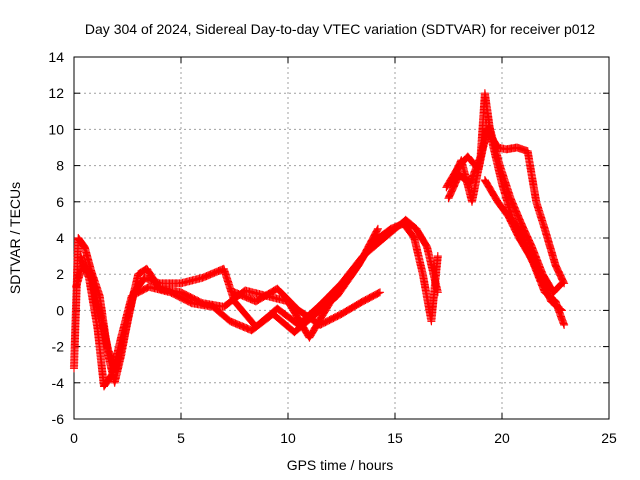  What do you see at coordinates (58, 419) in the screenshot?
I see `y-tick-label: -6` at bounding box center [58, 419].